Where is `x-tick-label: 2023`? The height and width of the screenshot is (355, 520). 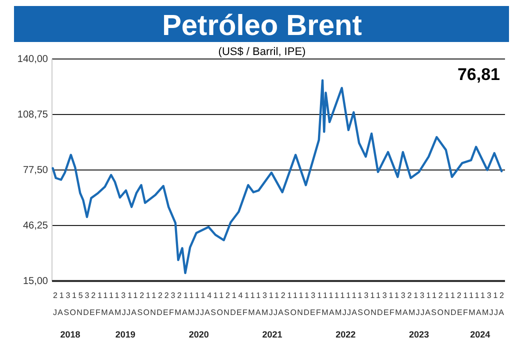 x-tick-label: 2023 is located at coordinates (418, 334).